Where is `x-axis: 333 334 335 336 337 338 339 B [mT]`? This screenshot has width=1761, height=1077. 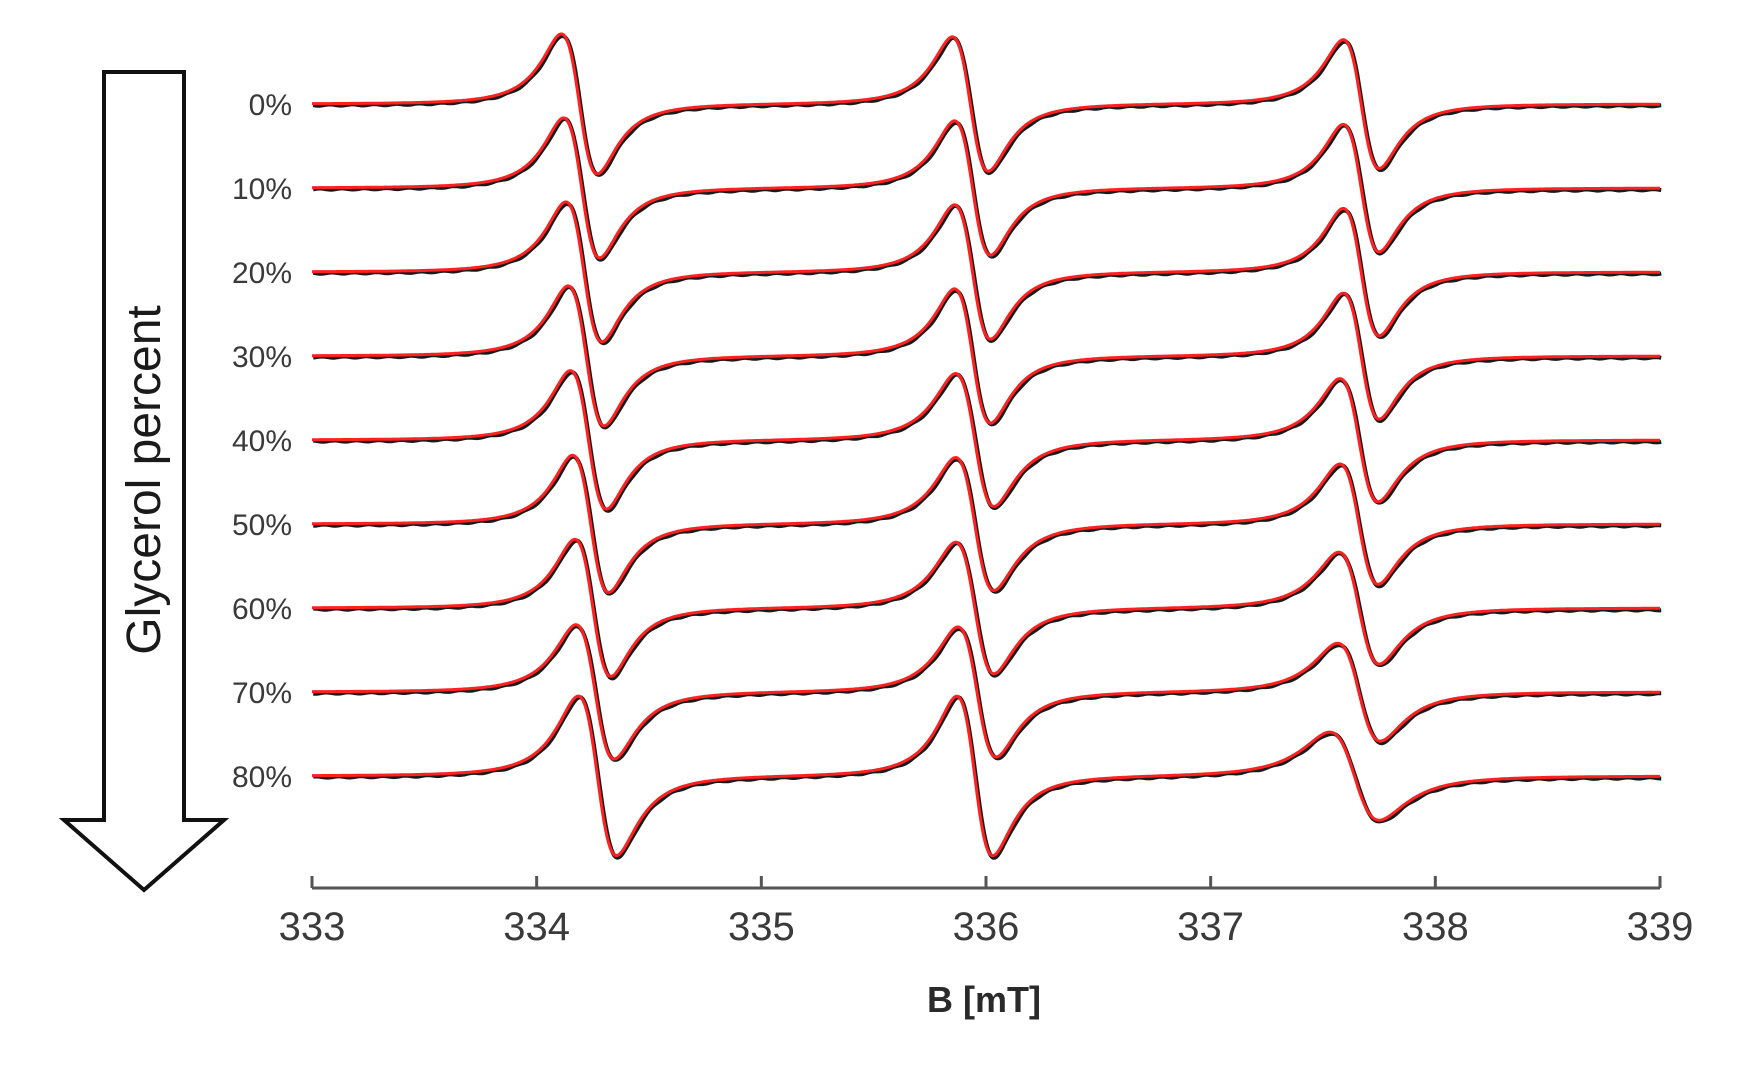 x-axis: 333 334 335 336 337 338 339 B [mT] is located at coordinates (986, 948).